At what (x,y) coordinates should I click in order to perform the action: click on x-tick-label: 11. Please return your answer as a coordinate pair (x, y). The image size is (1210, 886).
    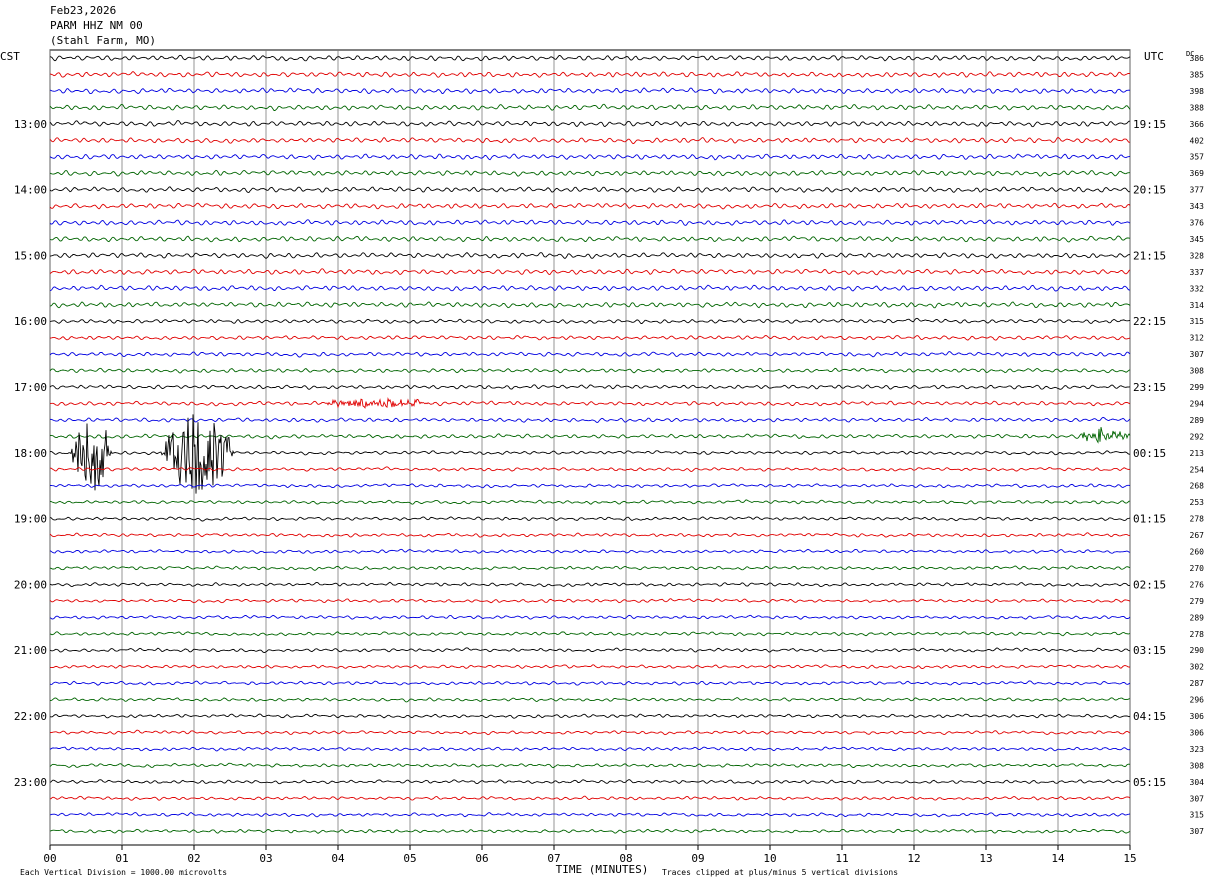
    Looking at the image, I should click on (841, 858).